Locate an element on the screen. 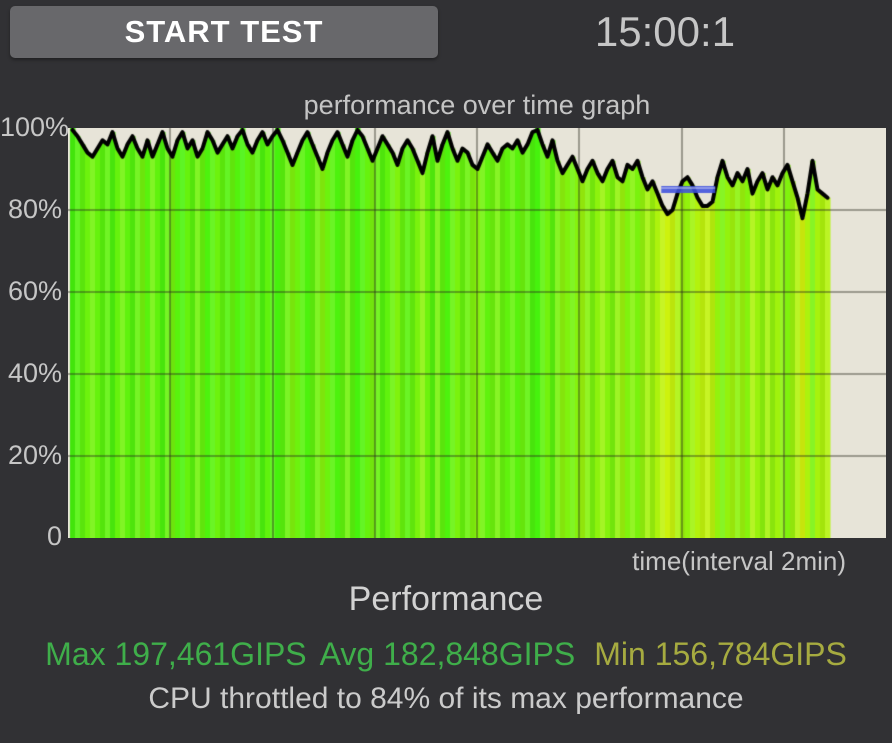 This screenshot has width=892, height=743. x-axis-label: time(interval 2min) is located at coordinates (739, 561).